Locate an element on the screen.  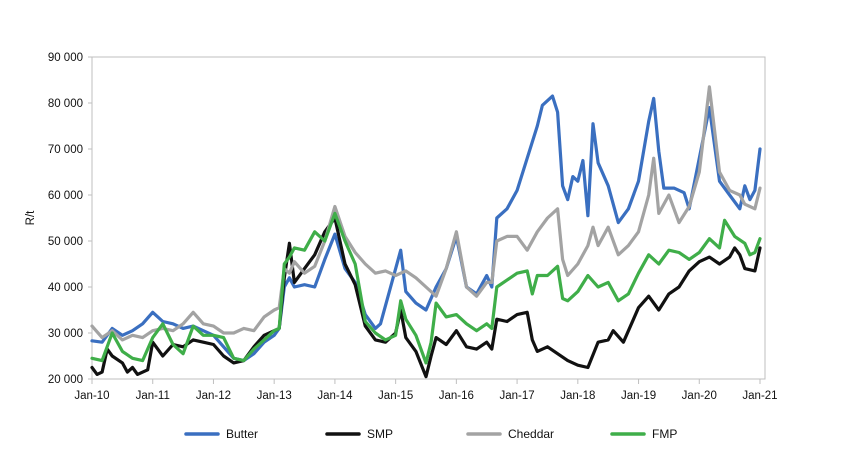
y-tick-label: 20 000 is located at coordinates (65, 380).